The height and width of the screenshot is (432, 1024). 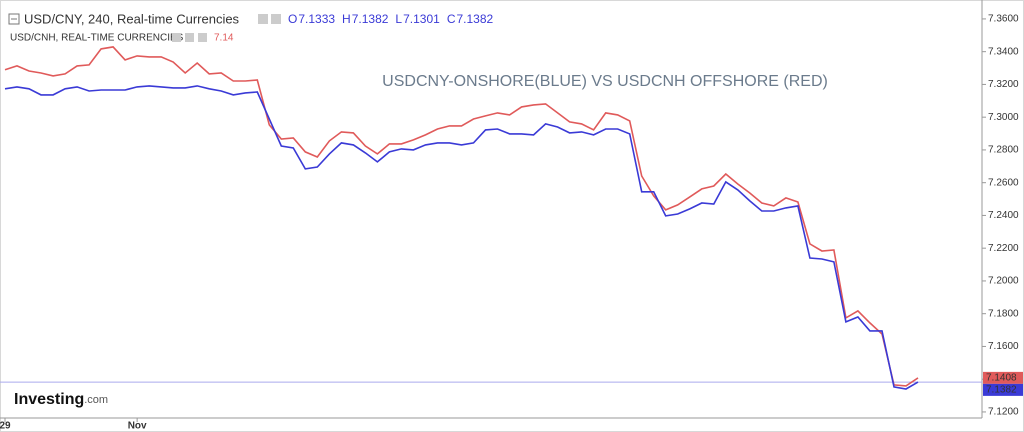 What do you see at coordinates (346, 19) in the screenshot?
I see `ohlc-label: H` at bounding box center [346, 19].